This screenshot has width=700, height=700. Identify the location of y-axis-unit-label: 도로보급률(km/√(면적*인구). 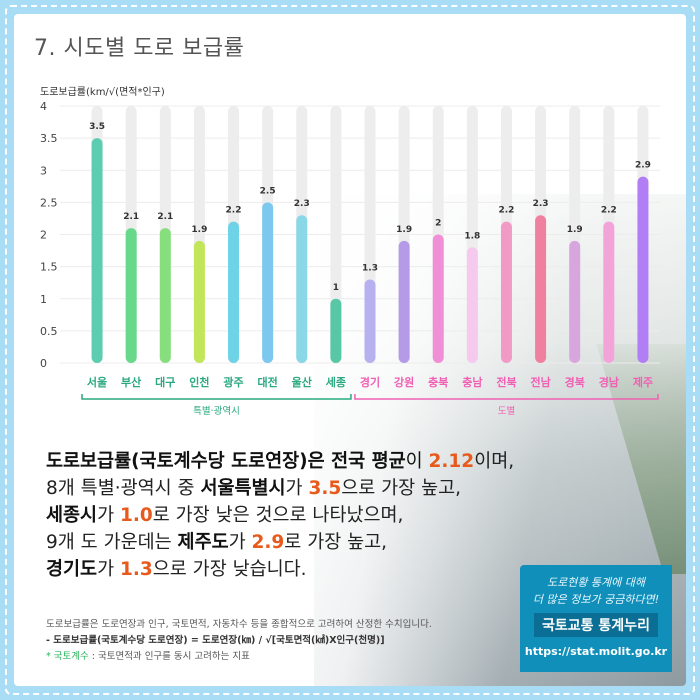
(102, 92).